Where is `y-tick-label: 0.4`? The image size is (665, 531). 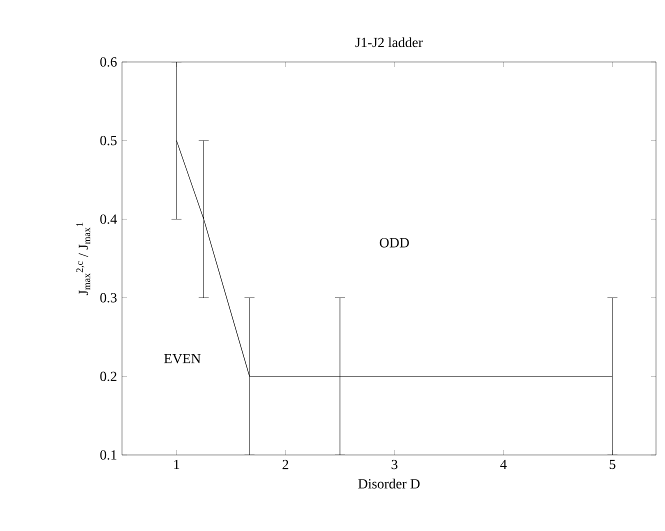 y-tick-label: 0.4 is located at coordinates (108, 219).